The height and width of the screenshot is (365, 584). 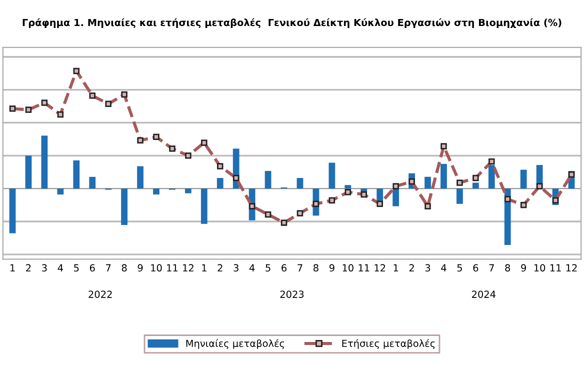 What do you see at coordinates (388, 344) in the screenshot?
I see `legend-label: Ετήσιες μεταβολές` at bounding box center [388, 344].